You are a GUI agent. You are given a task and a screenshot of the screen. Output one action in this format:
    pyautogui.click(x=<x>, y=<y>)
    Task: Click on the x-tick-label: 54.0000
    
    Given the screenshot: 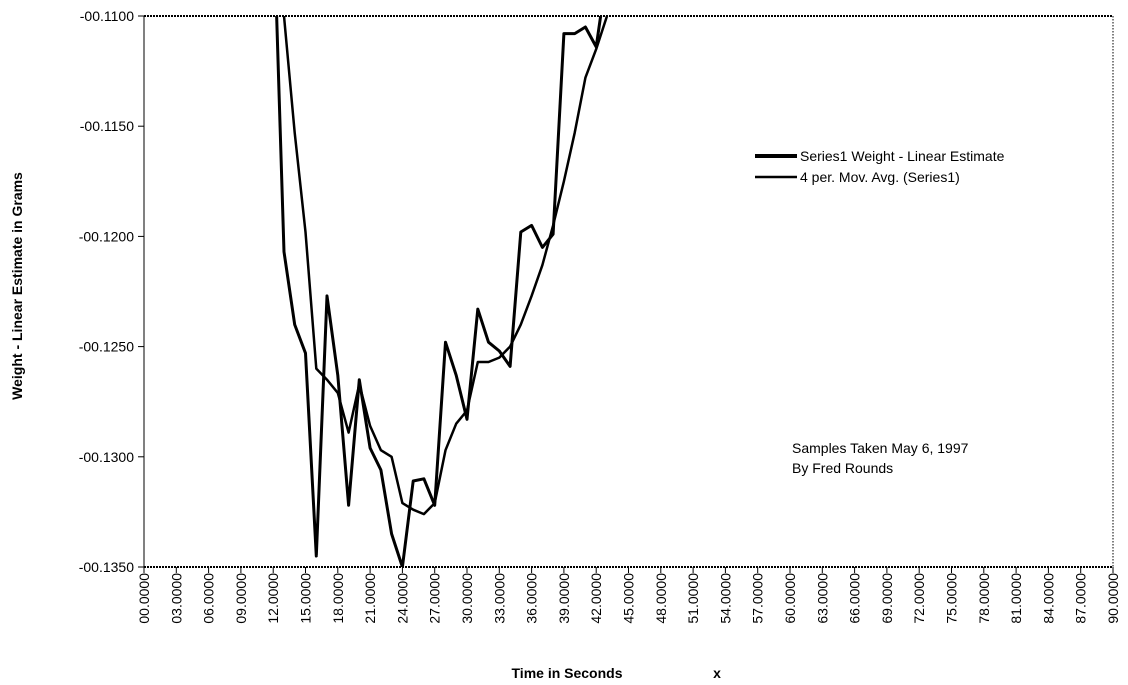 What is the action you would take?
    pyautogui.click(x=725, y=598)
    